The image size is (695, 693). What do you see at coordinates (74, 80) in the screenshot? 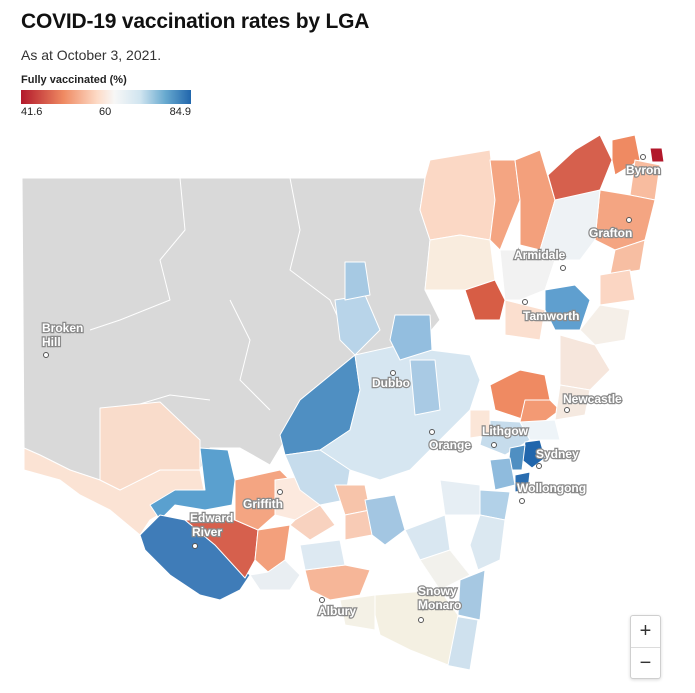
I see `legend-title: Fully vaccinated (%)` at bounding box center [74, 80].